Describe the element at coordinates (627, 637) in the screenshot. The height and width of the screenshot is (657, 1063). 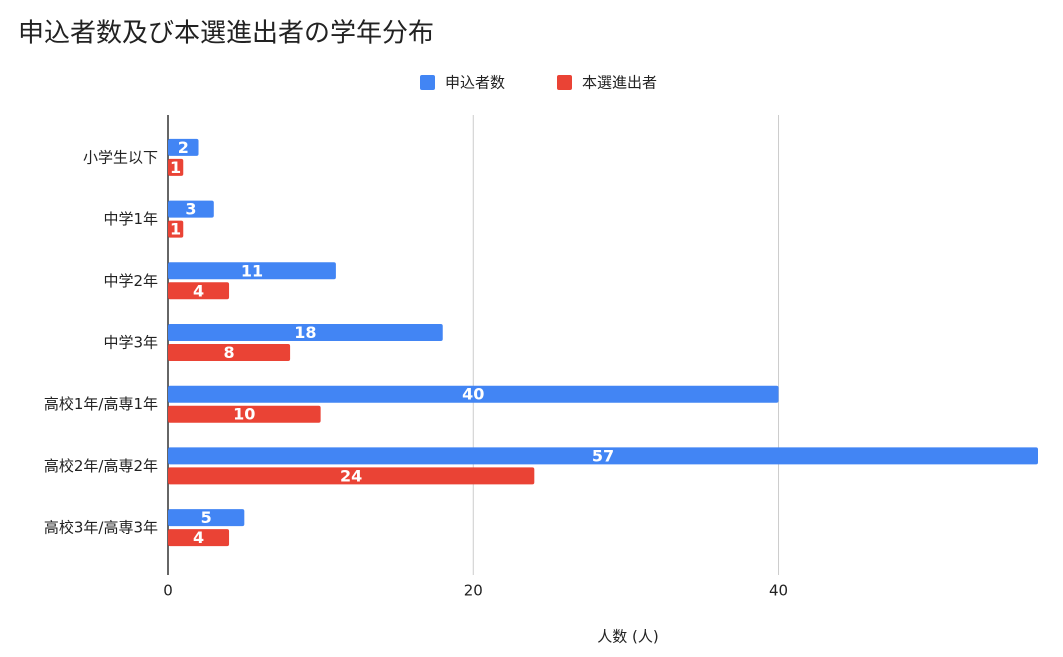
I see `x-axis-label: 人数 (人)` at that location.